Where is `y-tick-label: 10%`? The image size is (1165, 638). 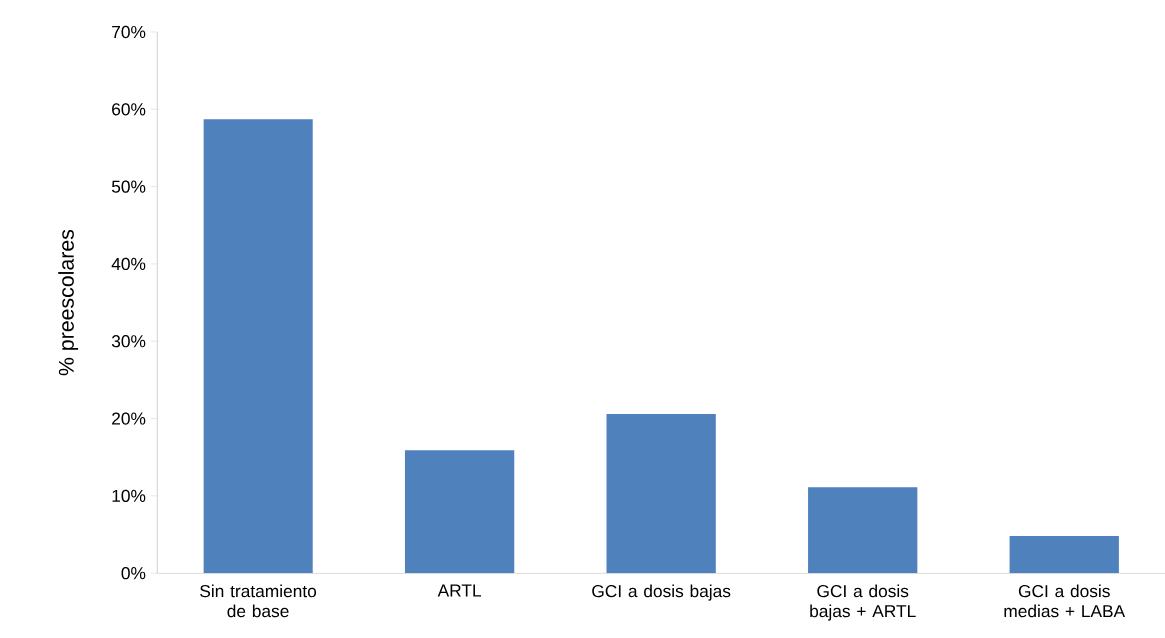
y-tick-label: 10% is located at coordinates (129, 495).